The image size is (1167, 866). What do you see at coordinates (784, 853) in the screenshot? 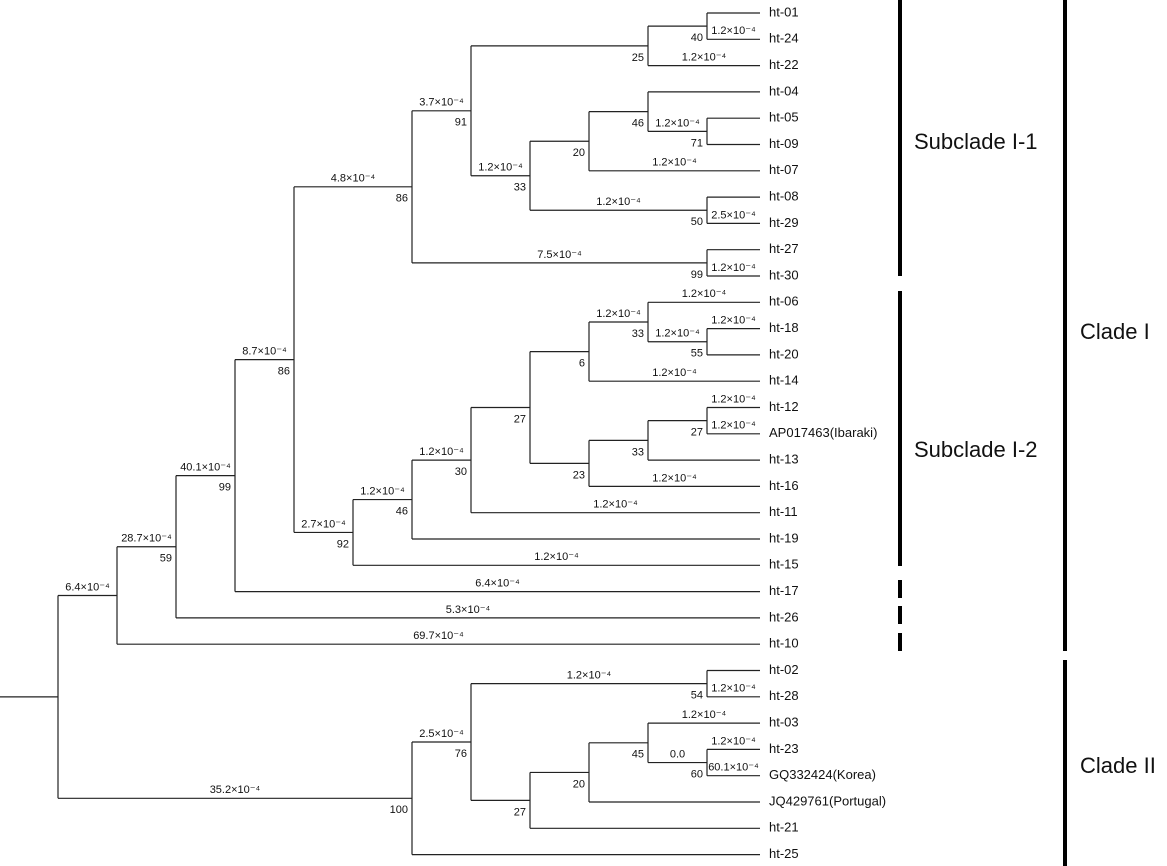
I see `taxon-label: ht-25` at bounding box center [784, 853].